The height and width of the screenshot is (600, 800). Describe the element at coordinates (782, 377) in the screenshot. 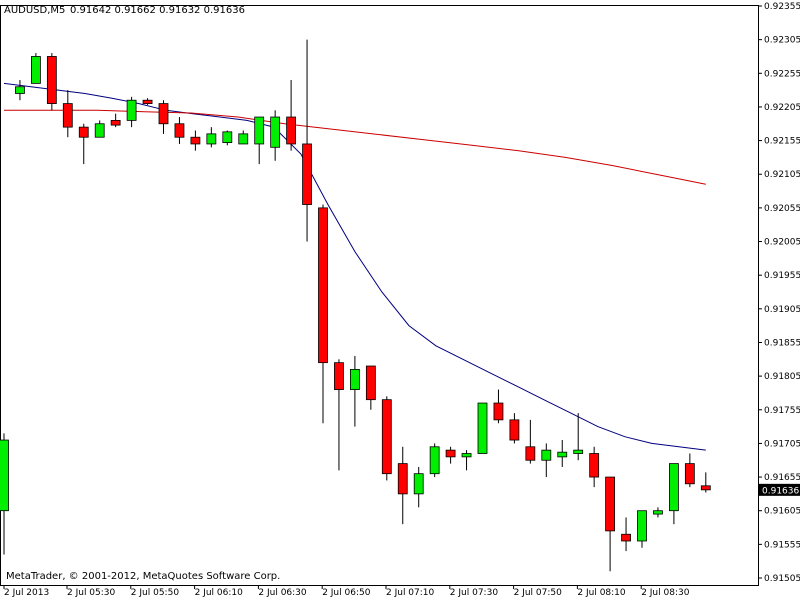

I see `y-tick-label: 0.91805` at that location.